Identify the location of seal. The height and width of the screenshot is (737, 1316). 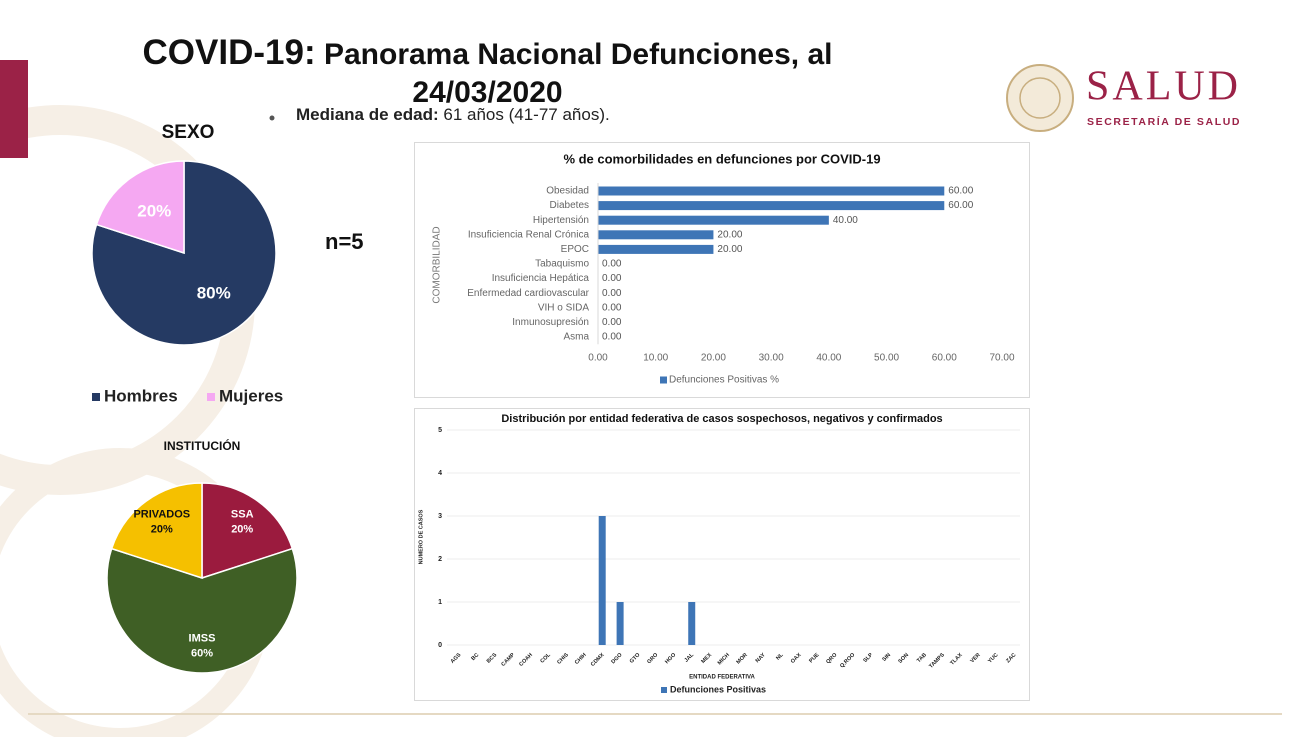
(1040, 98).